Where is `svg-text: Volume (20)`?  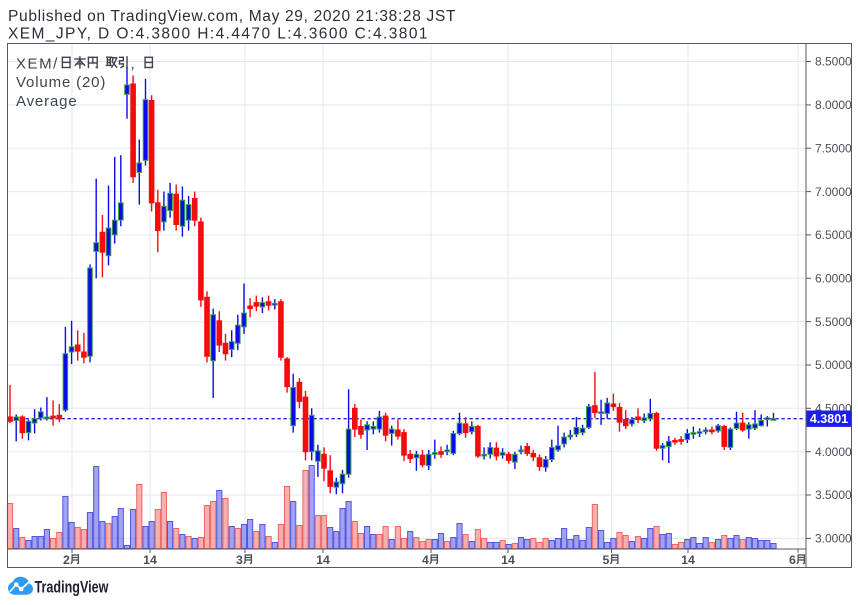 svg-text: Volume (20) is located at coordinates (61, 82).